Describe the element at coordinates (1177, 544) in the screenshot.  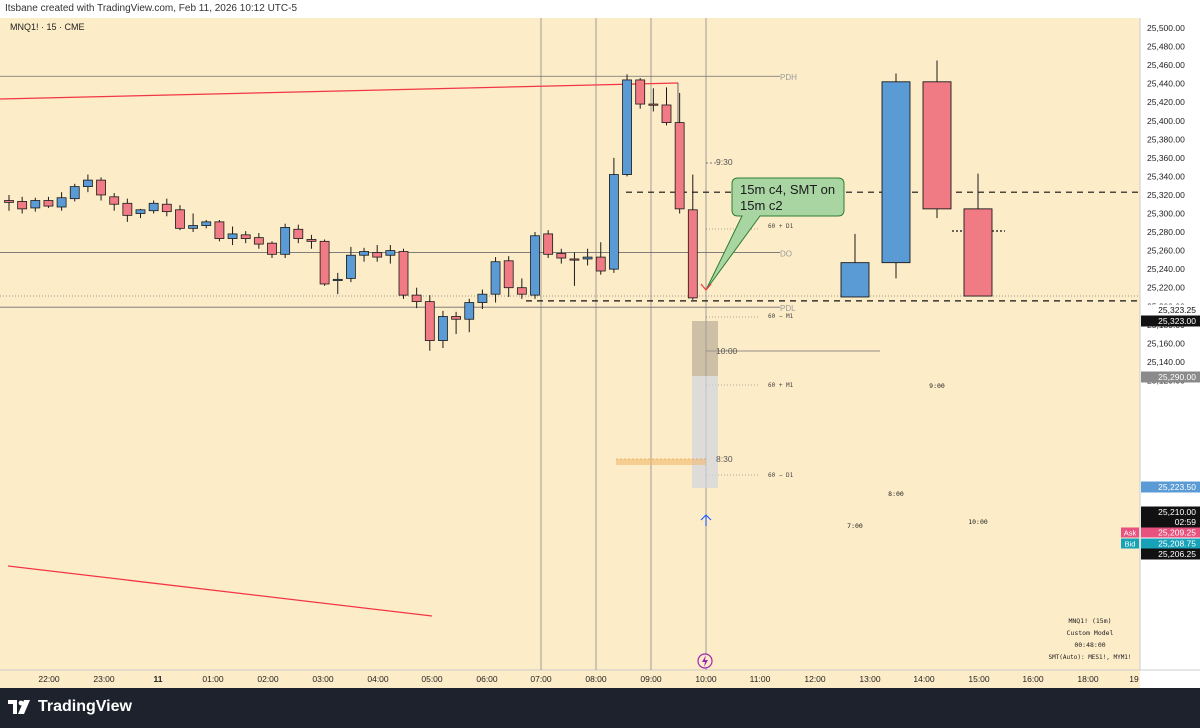
I see `svg-text: 25,208.75` at that location.